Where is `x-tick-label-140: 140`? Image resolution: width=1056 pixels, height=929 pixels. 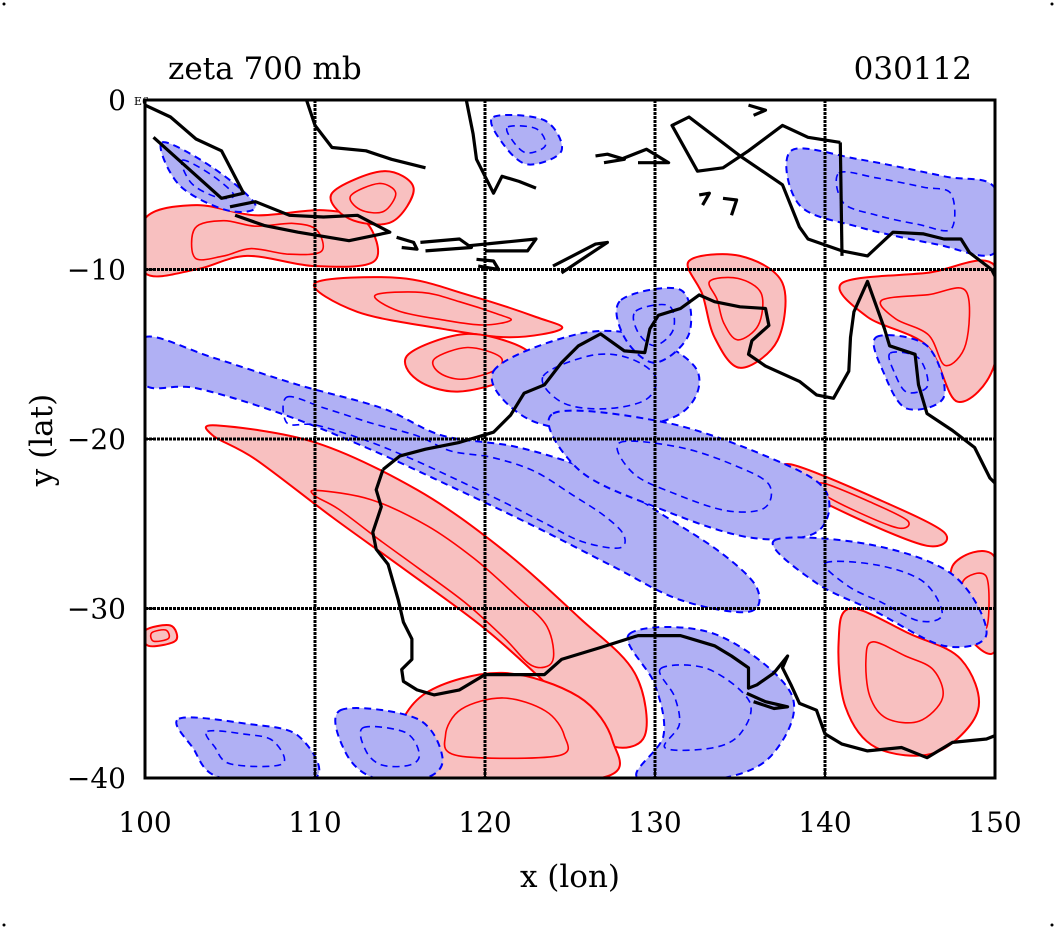 x-tick-label-140: 140 is located at coordinates (824, 822).